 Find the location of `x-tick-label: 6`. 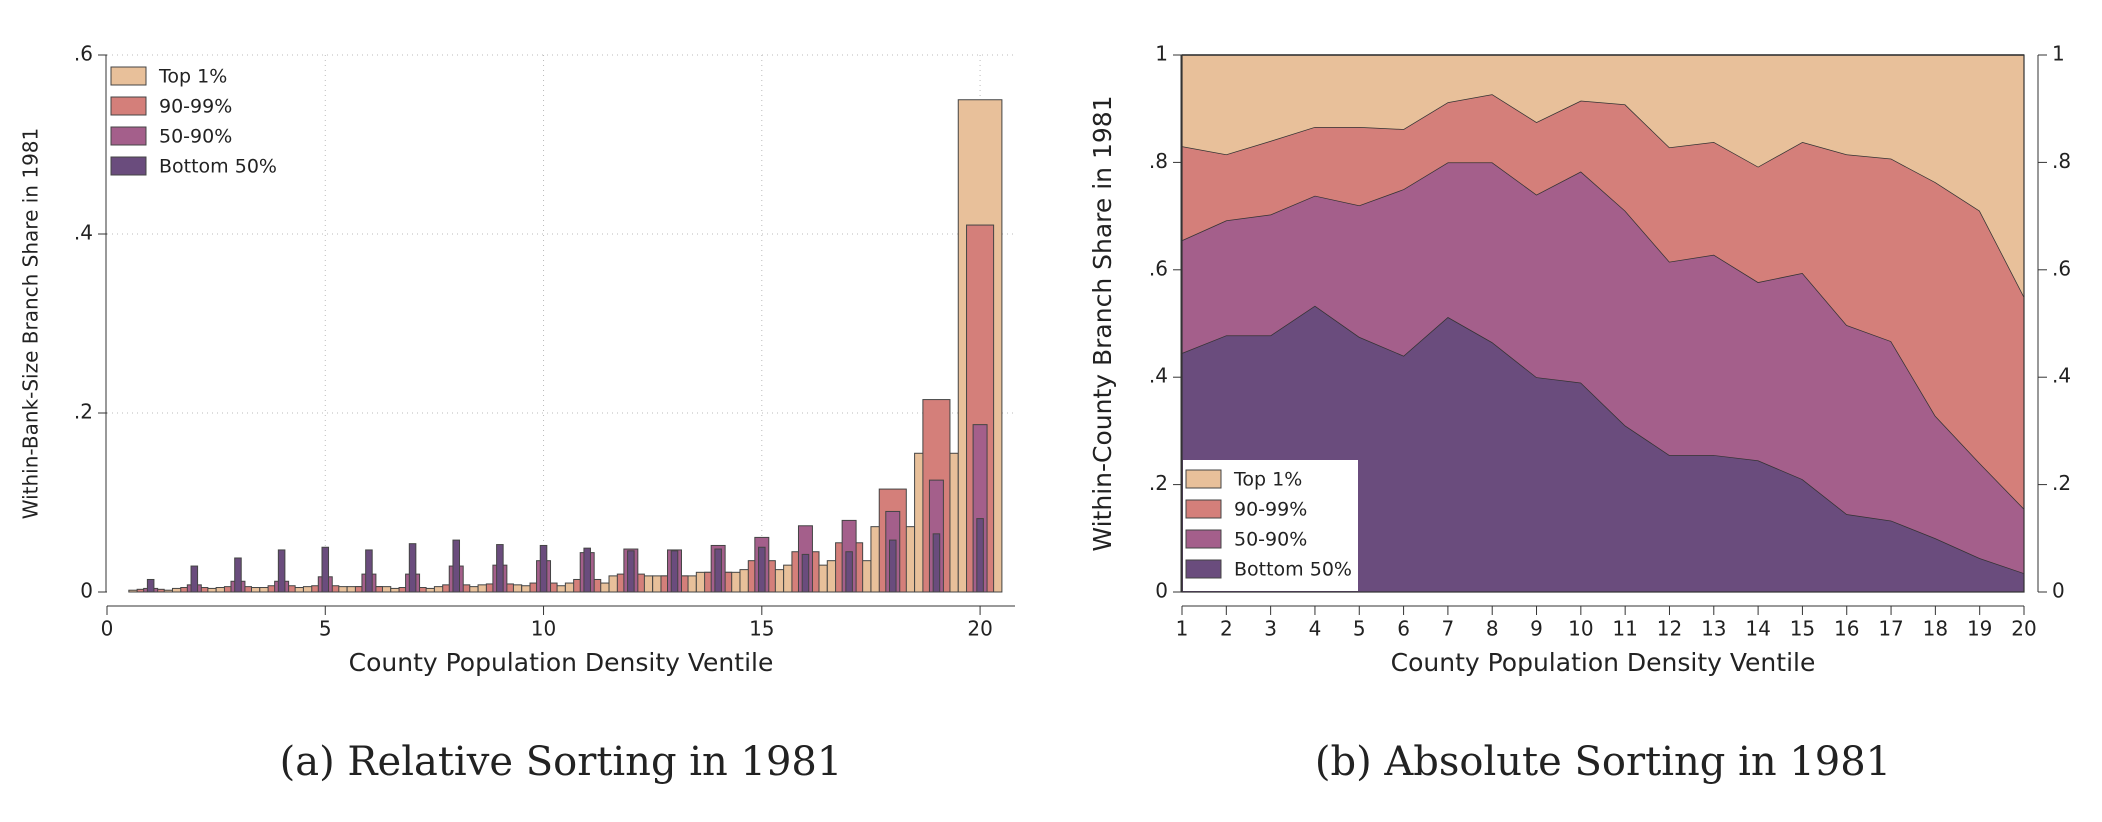

x-tick-label: 6 is located at coordinates (1403, 629).